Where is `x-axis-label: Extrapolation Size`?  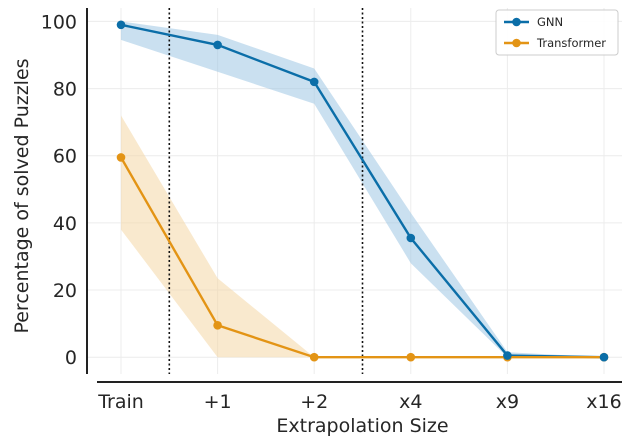 x-axis-label: Extrapolation Size is located at coordinates (362, 426).